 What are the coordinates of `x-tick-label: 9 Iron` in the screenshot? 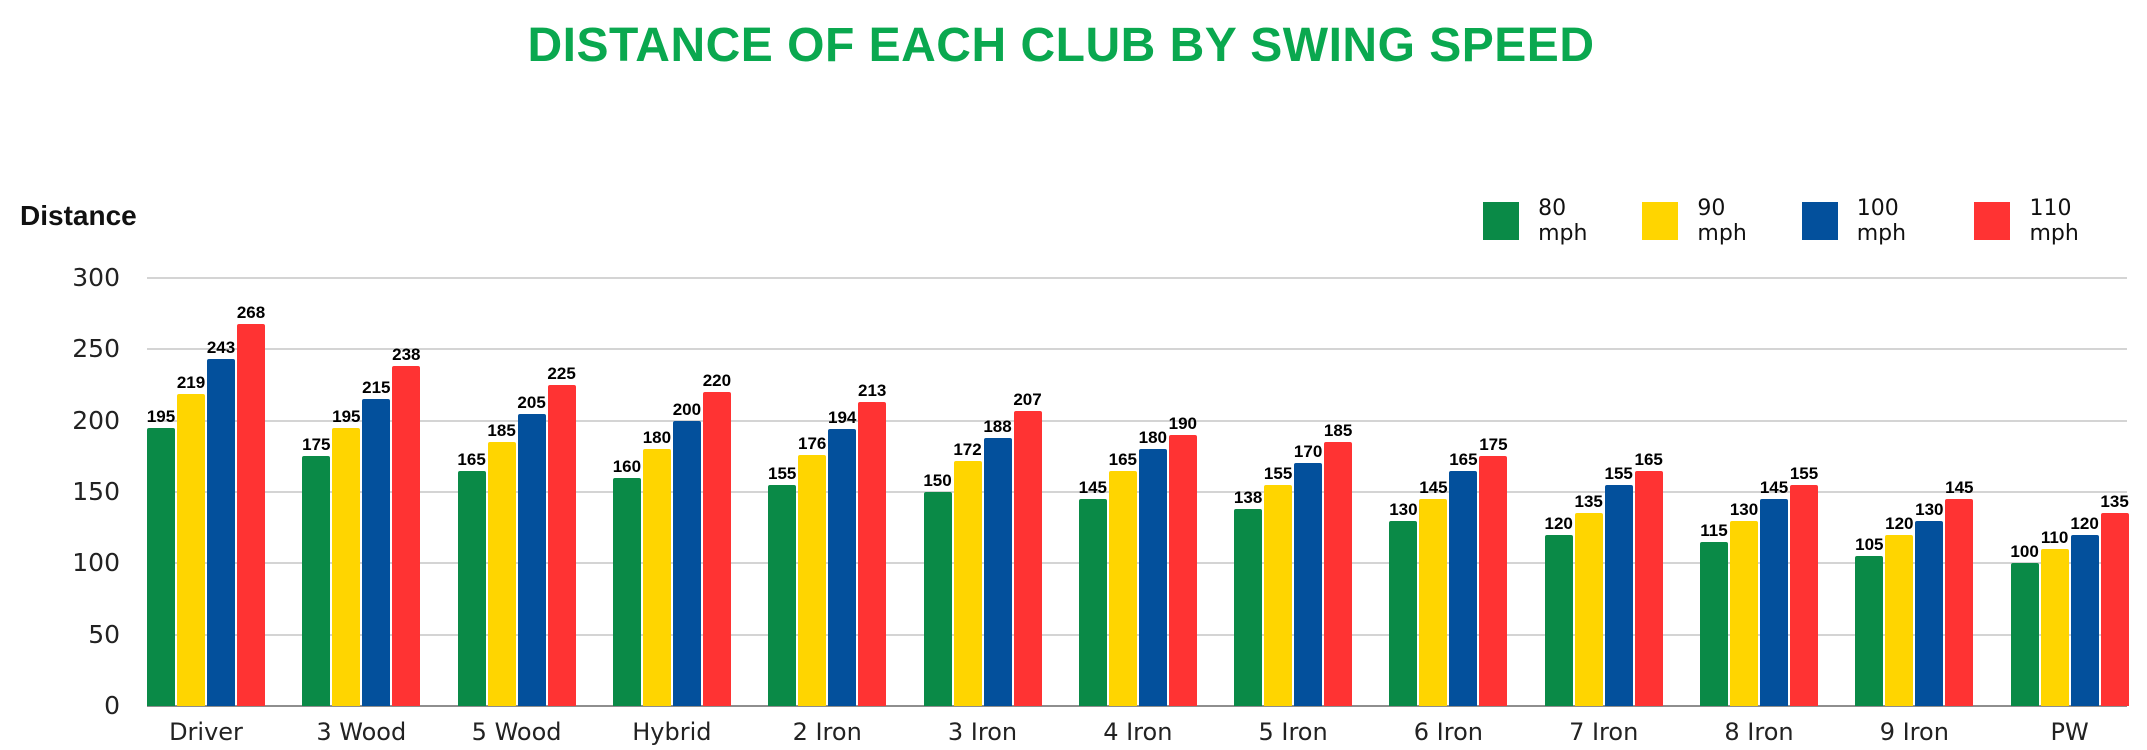 It's located at (1914, 732).